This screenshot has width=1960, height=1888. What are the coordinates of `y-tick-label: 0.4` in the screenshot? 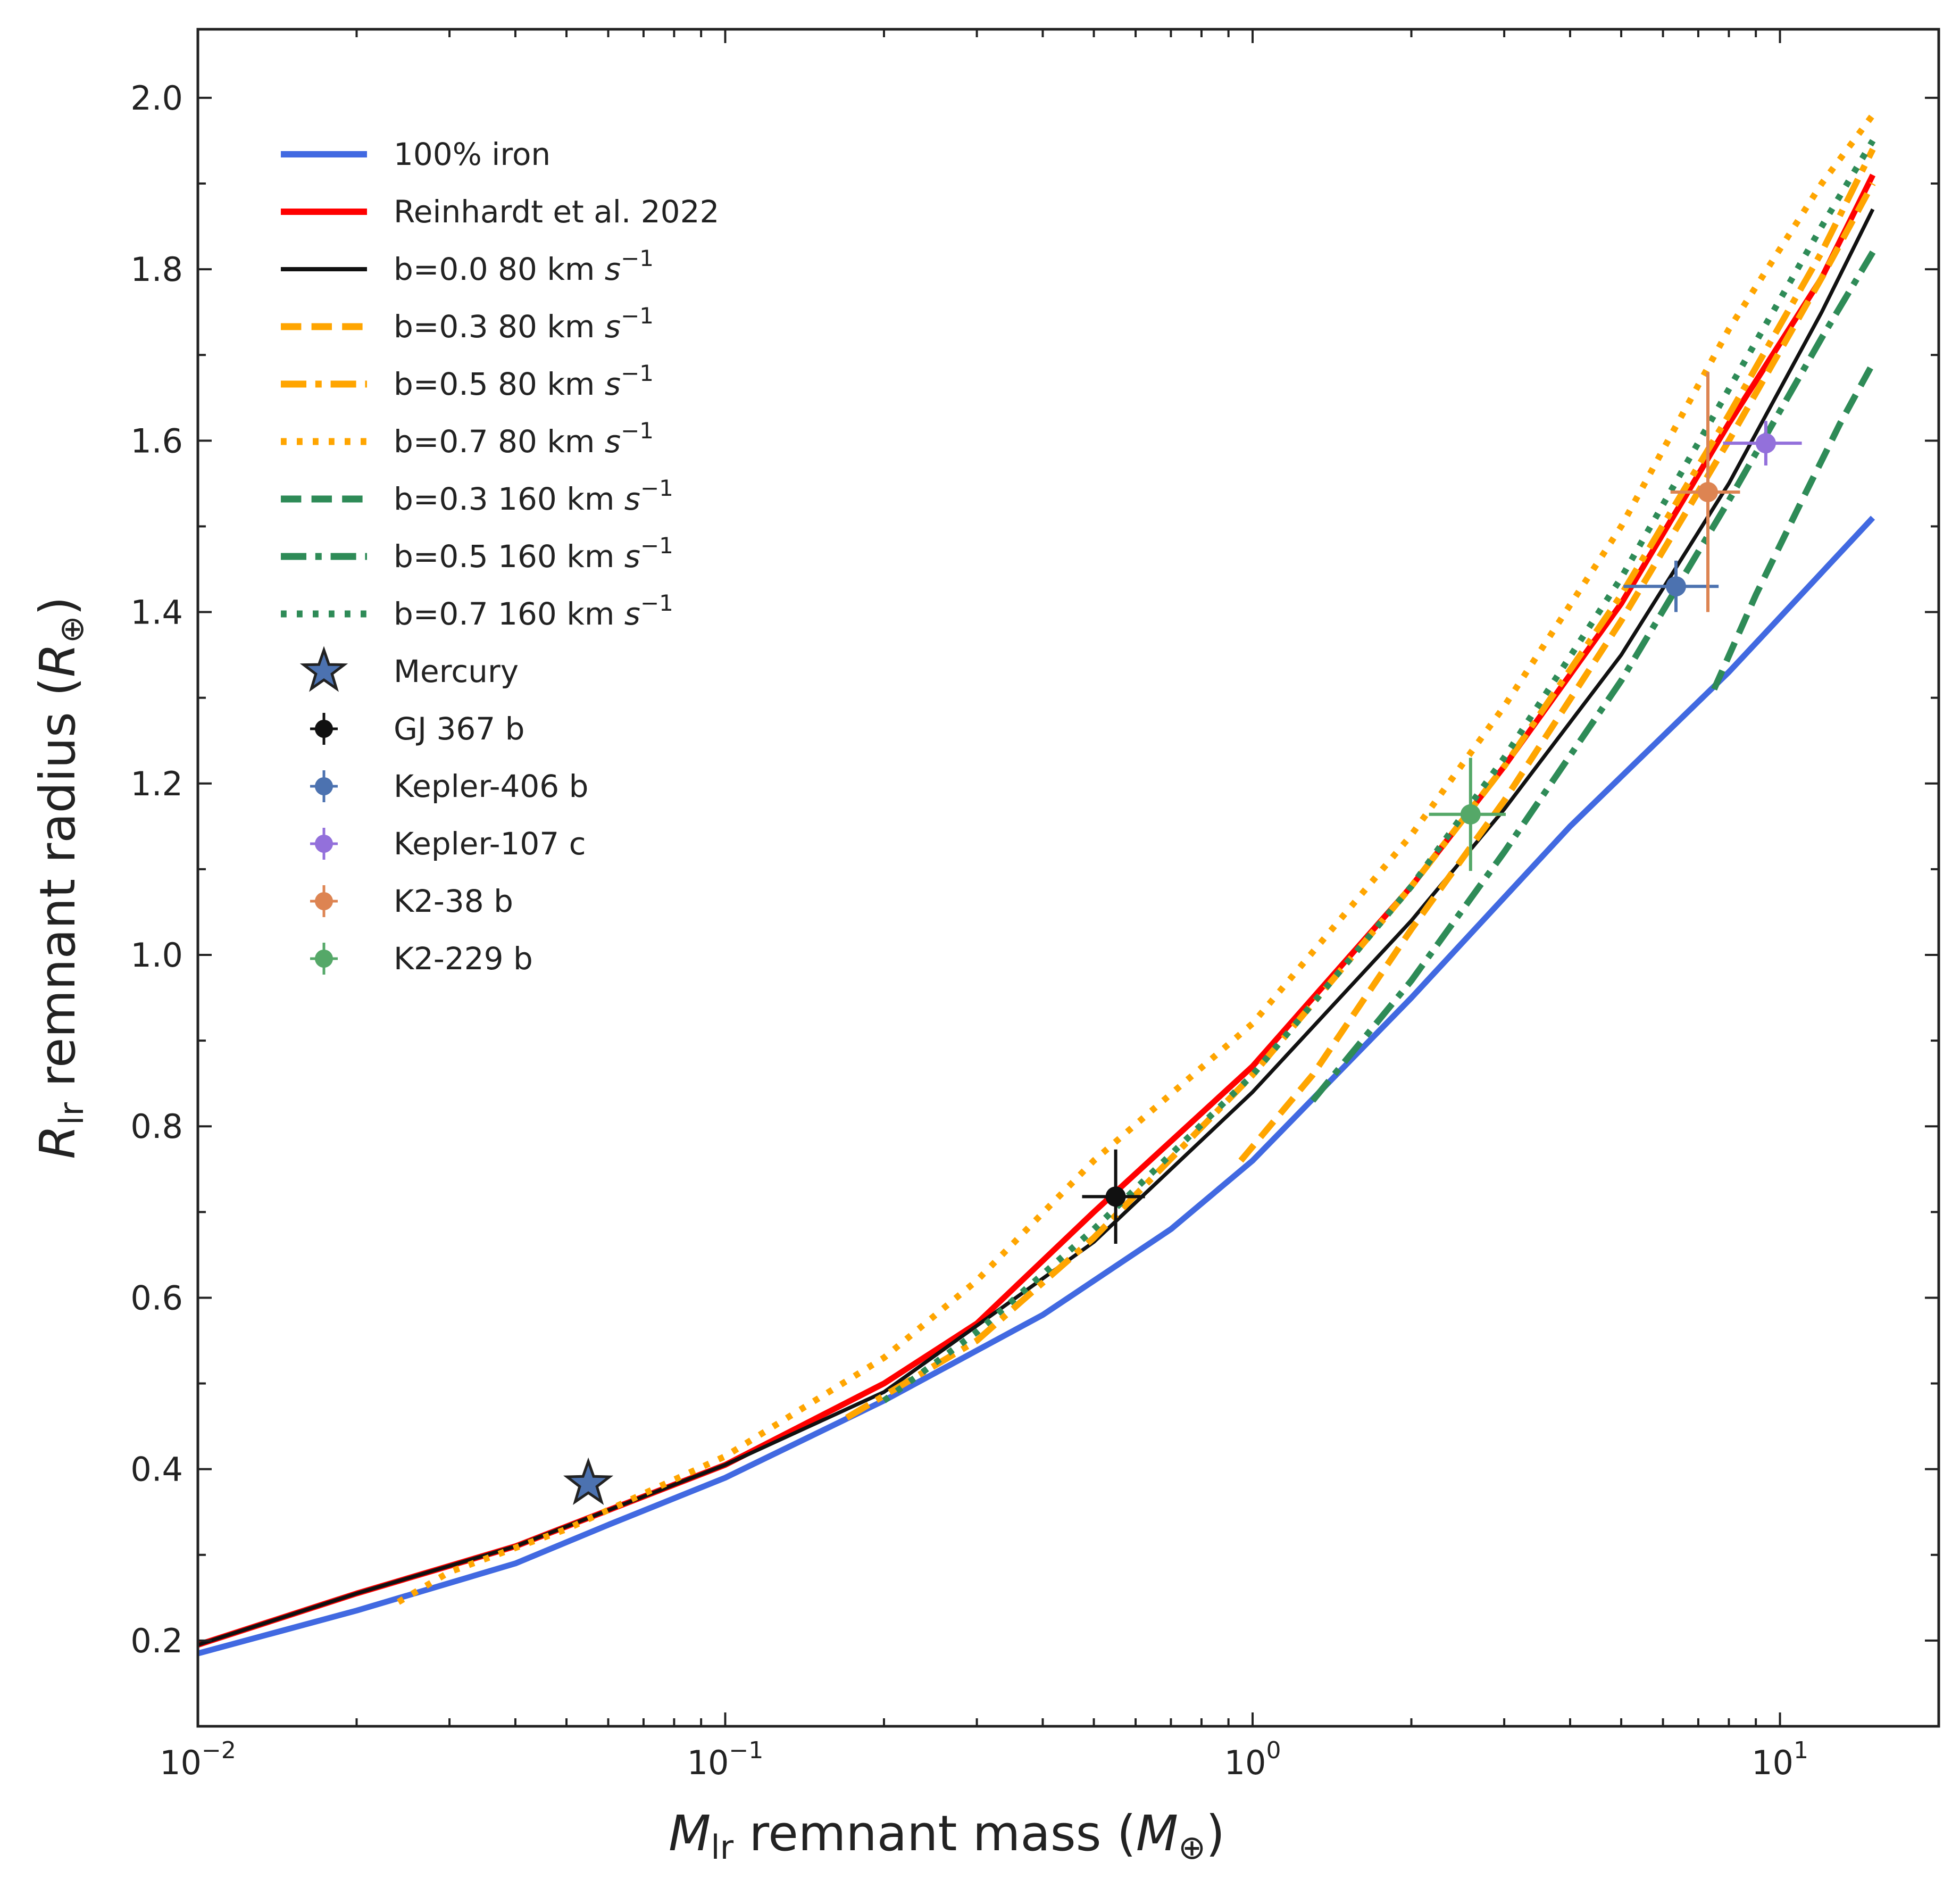 It's located at (157, 1469).